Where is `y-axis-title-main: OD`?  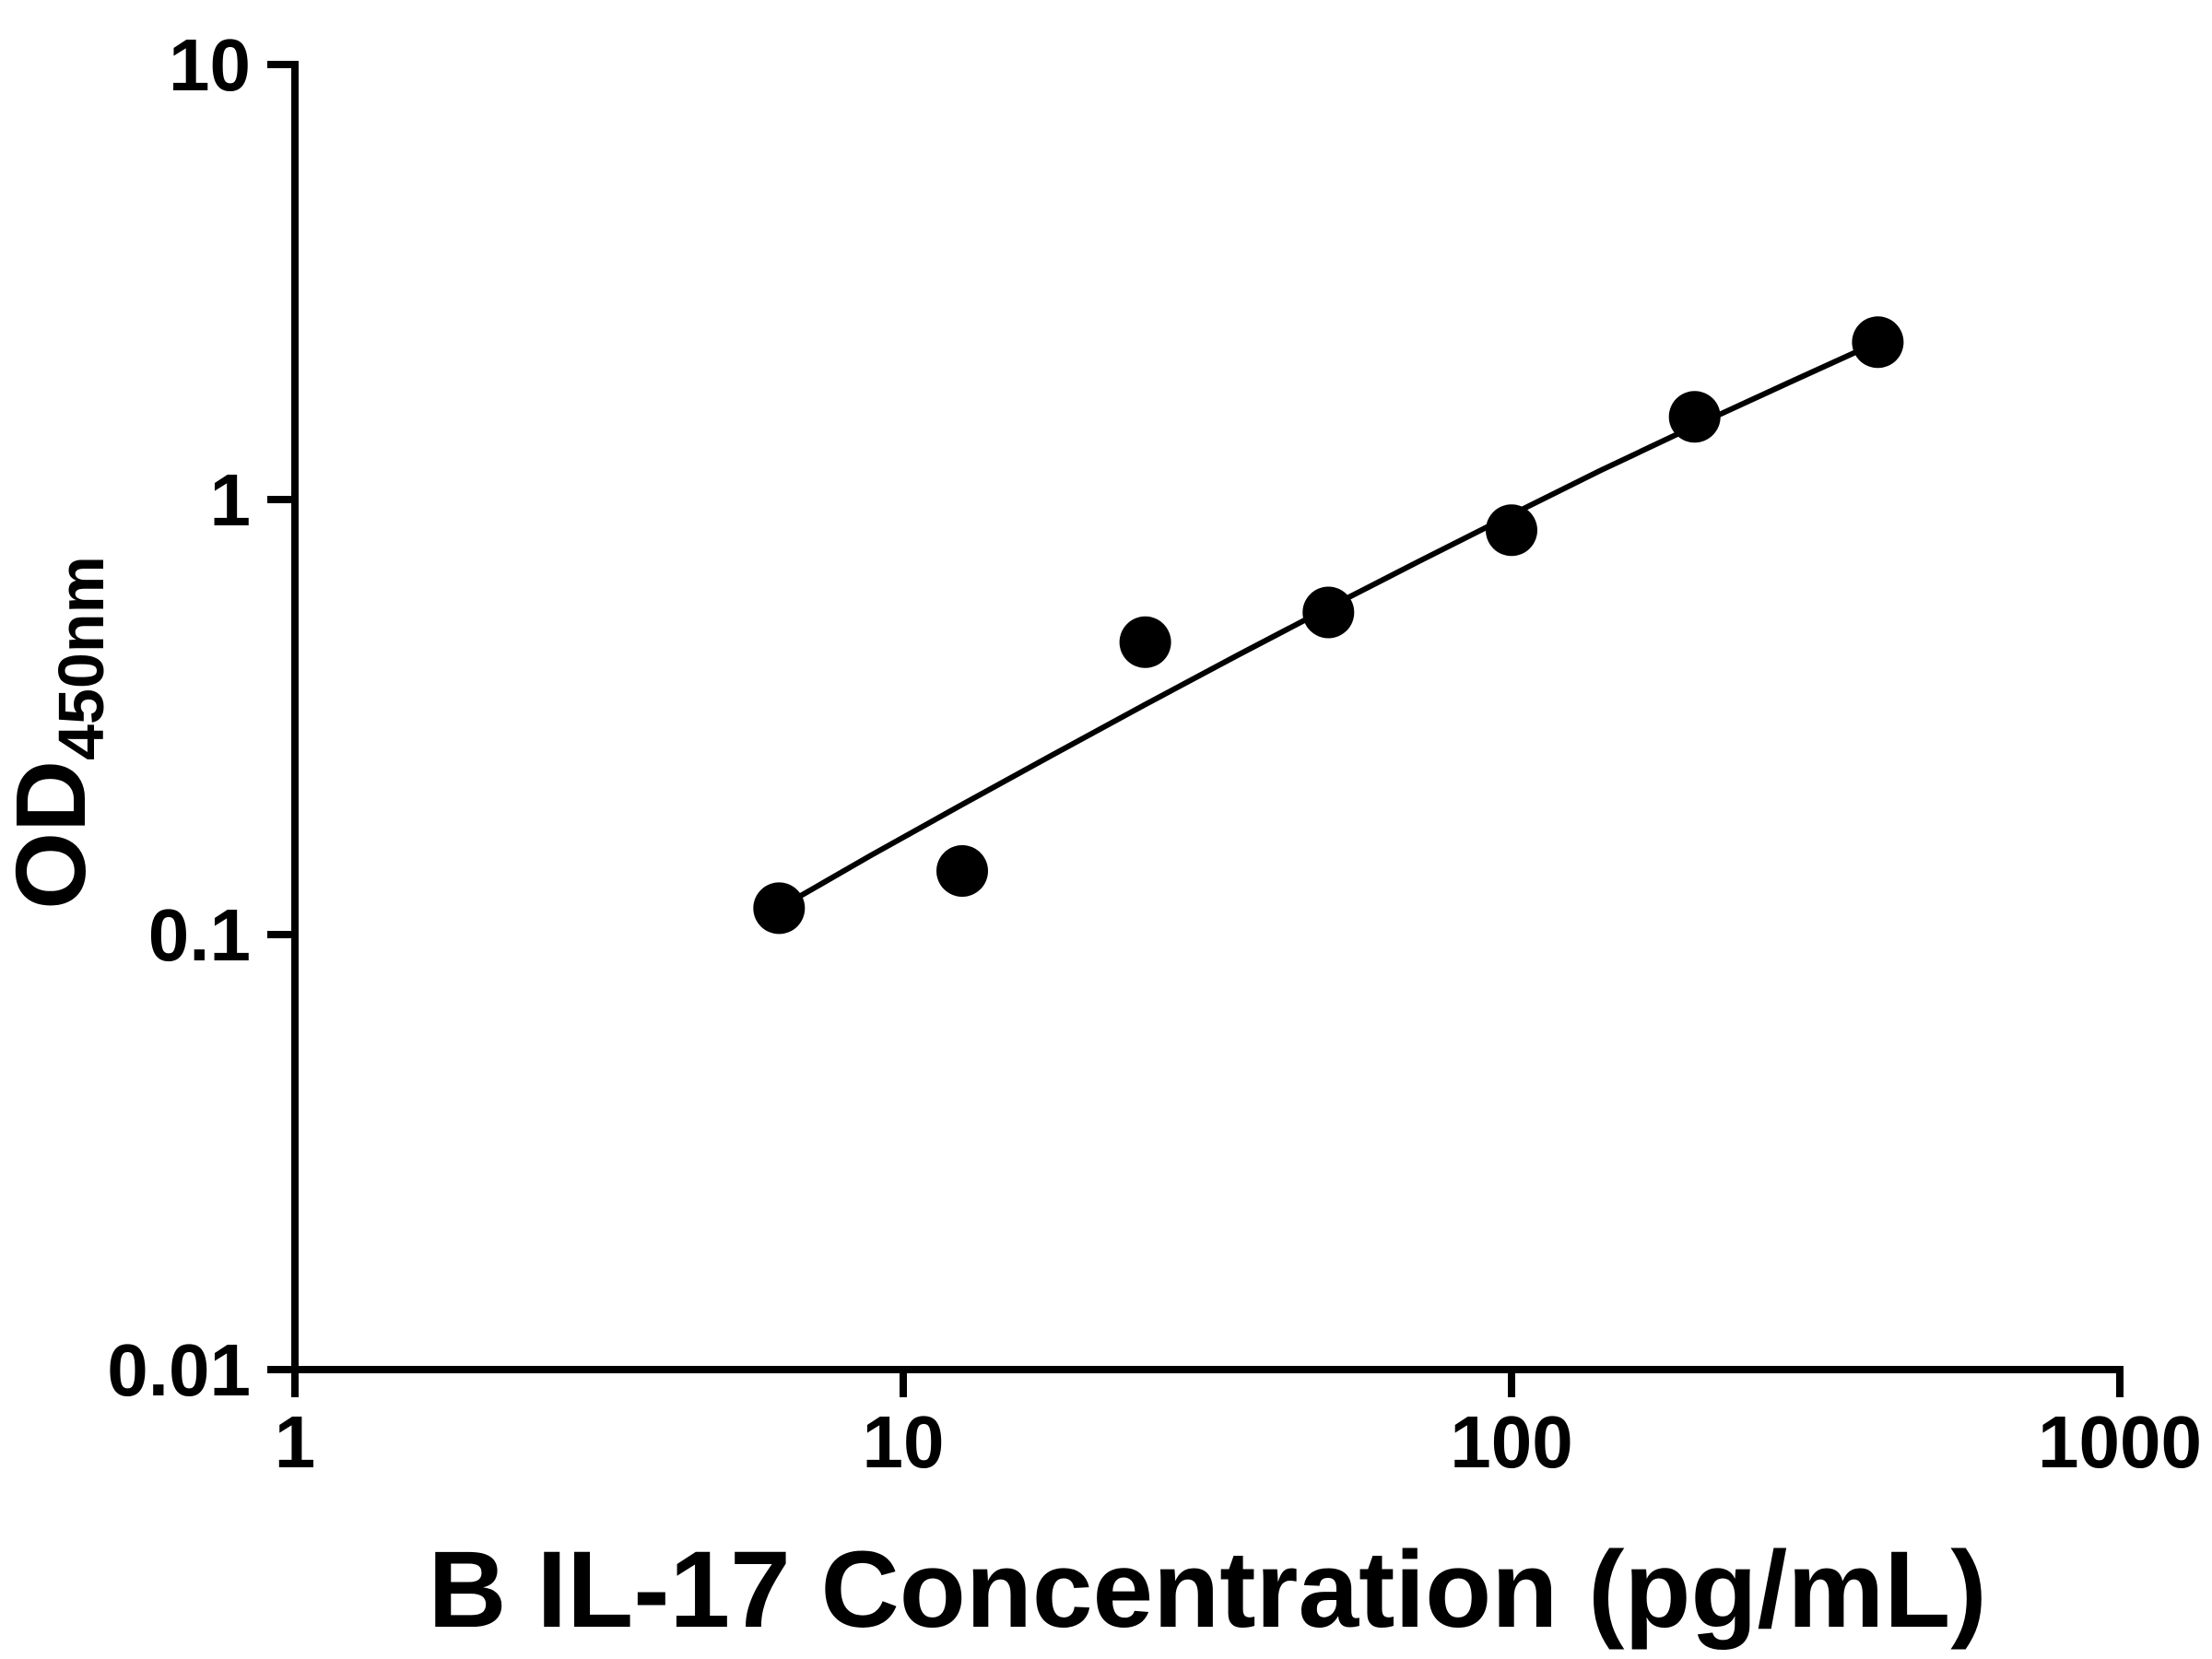 y-axis-title-main: OD is located at coordinates (53, 835).